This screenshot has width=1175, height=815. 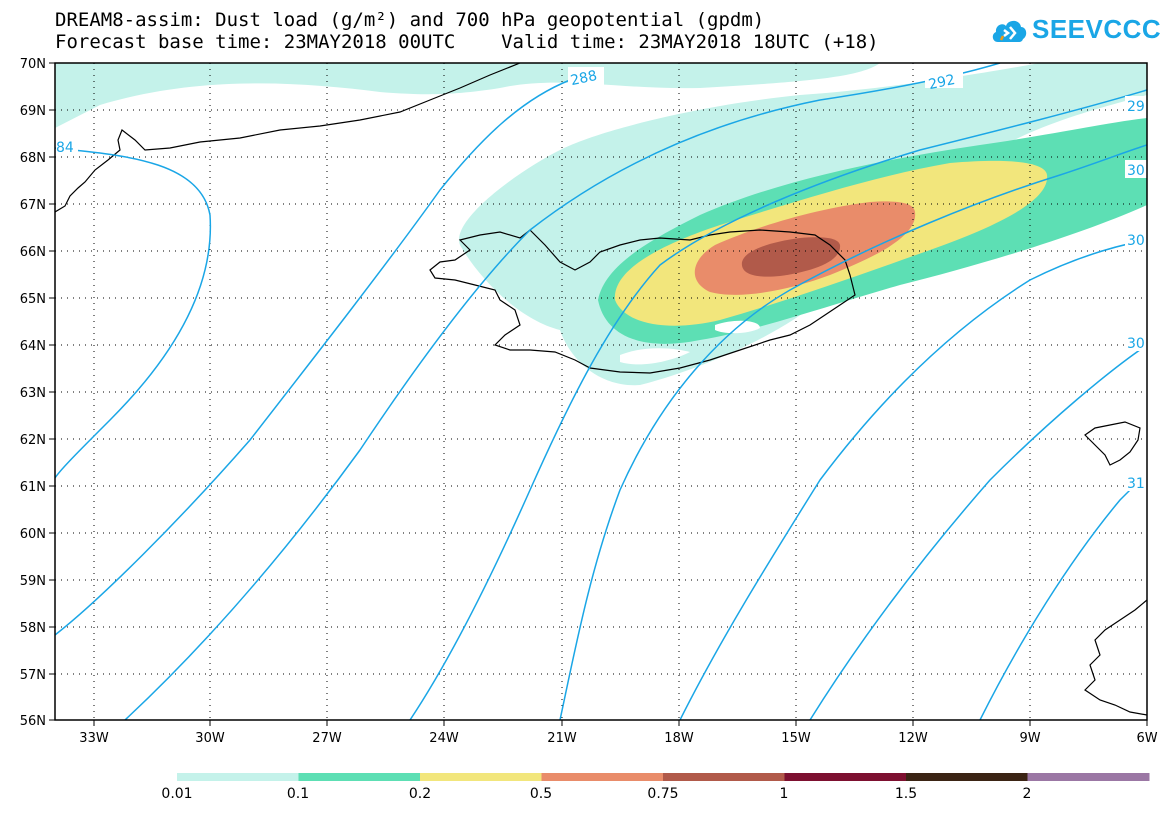 I want to click on lat-label: 63N, so click(x=33, y=393).